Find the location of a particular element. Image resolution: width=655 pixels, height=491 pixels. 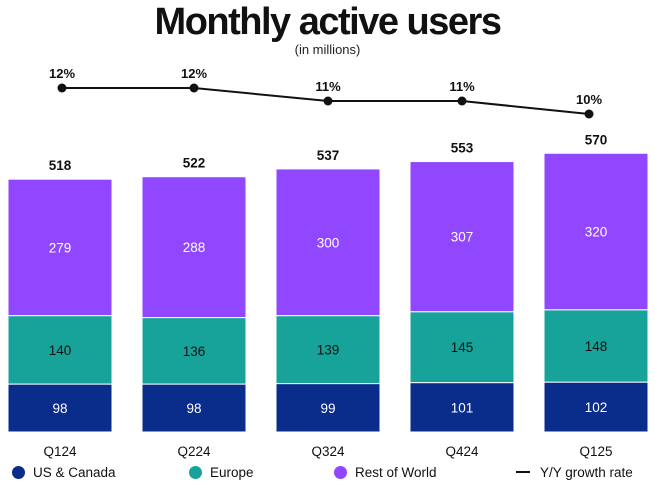

data-label-us-canada: 102 is located at coordinates (596, 407).